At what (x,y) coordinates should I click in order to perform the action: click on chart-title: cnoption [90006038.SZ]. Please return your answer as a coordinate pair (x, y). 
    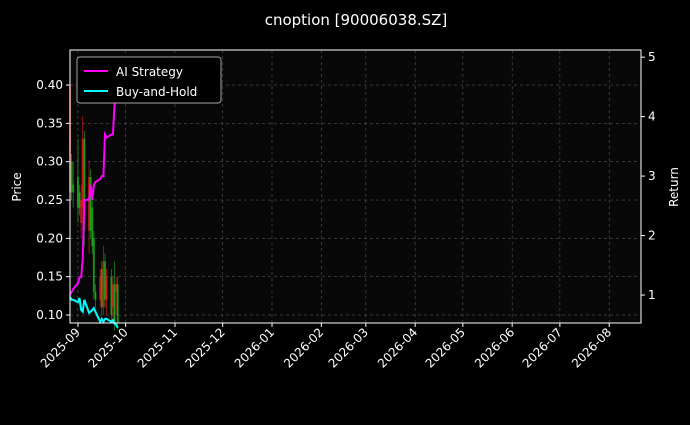
    Looking at the image, I should click on (356, 20).